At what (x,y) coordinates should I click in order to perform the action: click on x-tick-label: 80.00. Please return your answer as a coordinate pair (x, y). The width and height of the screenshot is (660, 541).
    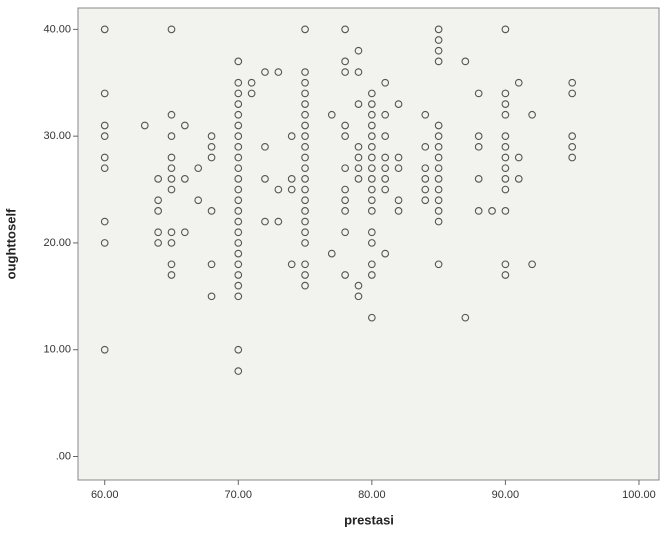
    Looking at the image, I should click on (372, 495).